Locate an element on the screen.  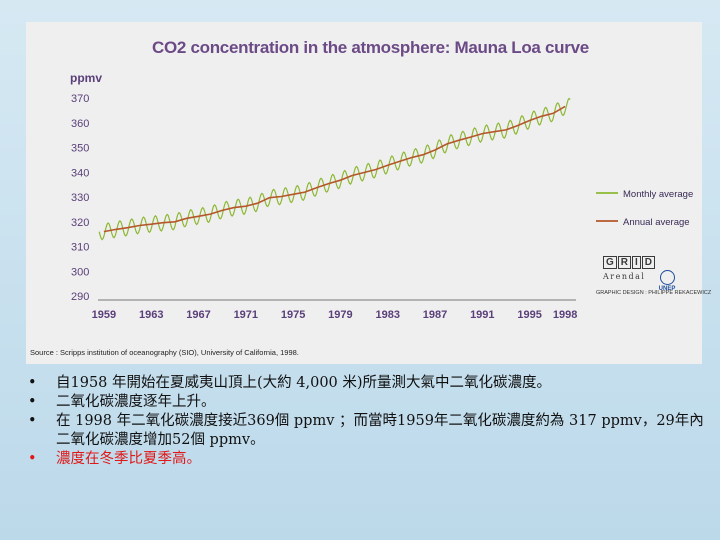
x-tick-label: 1975 is located at coordinates (293, 315).